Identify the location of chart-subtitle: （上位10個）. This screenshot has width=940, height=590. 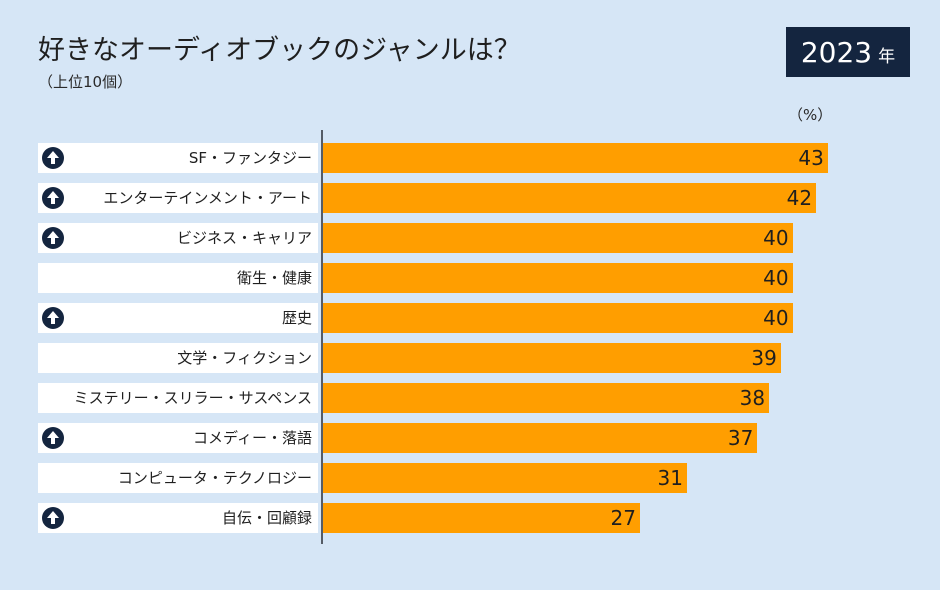
(85, 82).